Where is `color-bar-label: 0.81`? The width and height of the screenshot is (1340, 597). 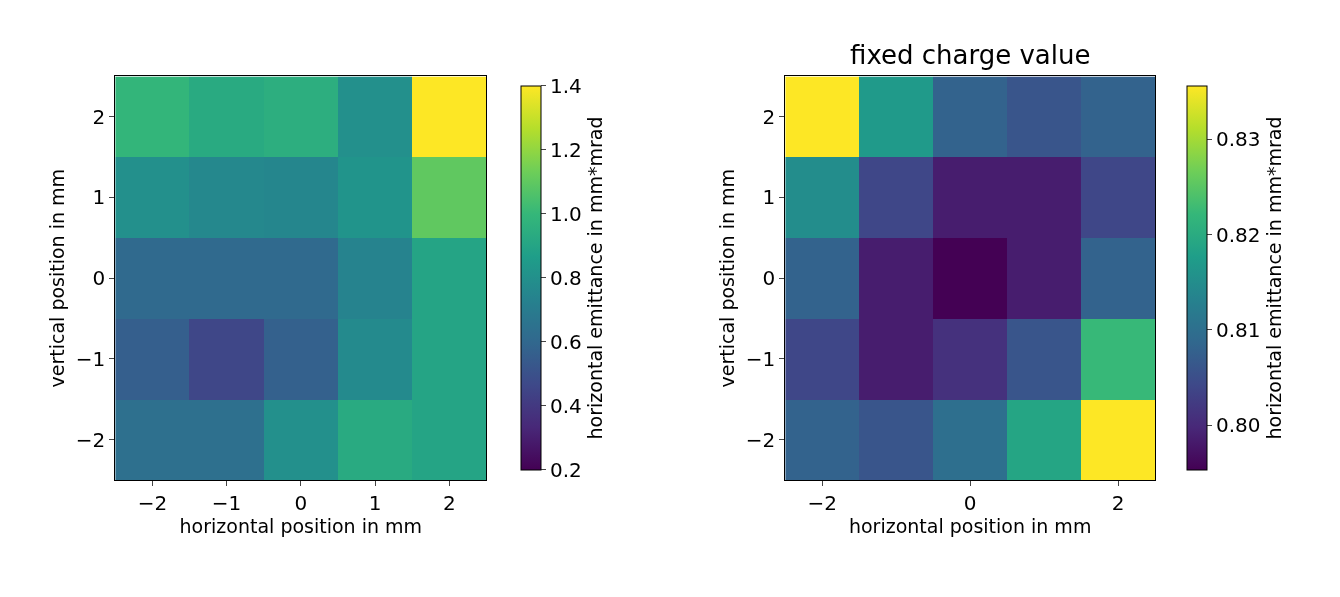
color-bar-label: 0.81 is located at coordinates (1238, 329).